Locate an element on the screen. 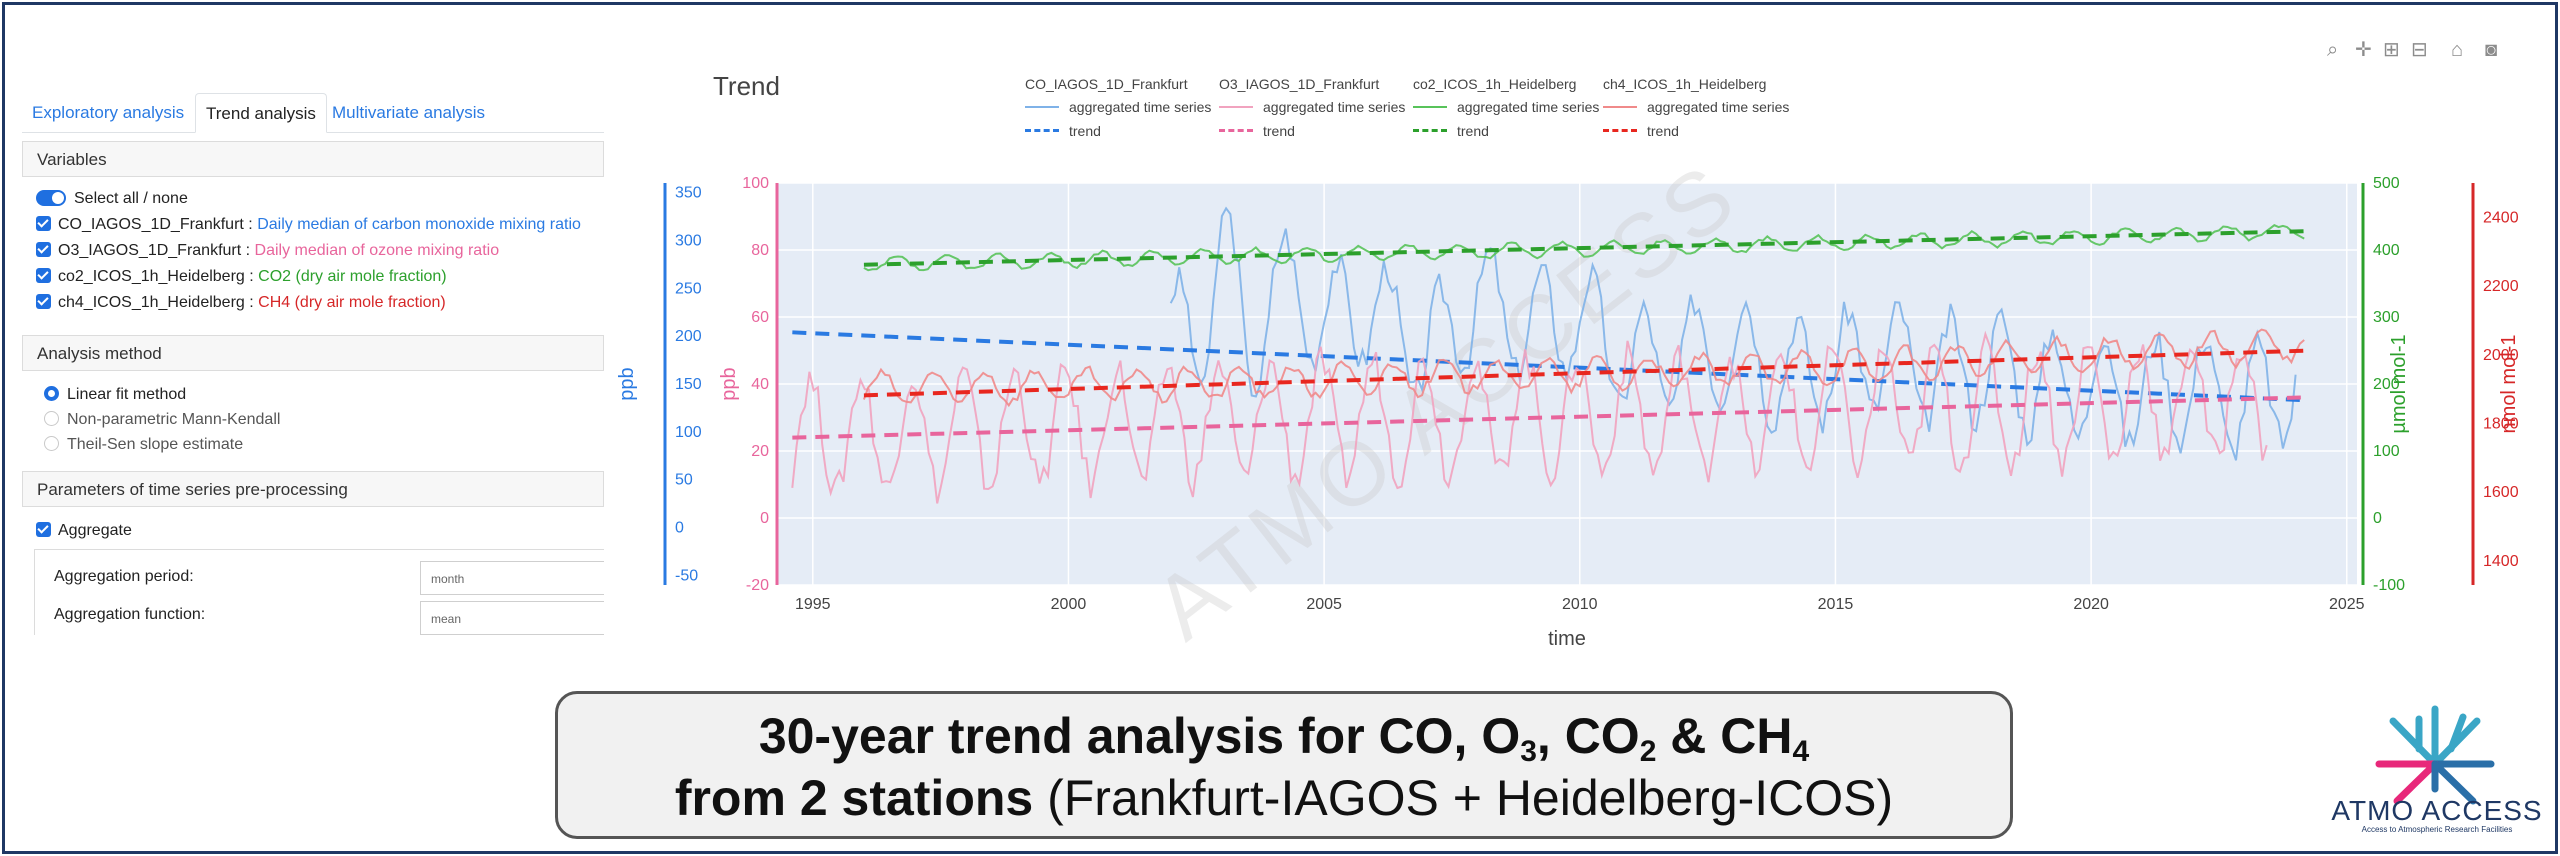 The image size is (2560, 856). x-tick-label: 2025 is located at coordinates (2347, 604).